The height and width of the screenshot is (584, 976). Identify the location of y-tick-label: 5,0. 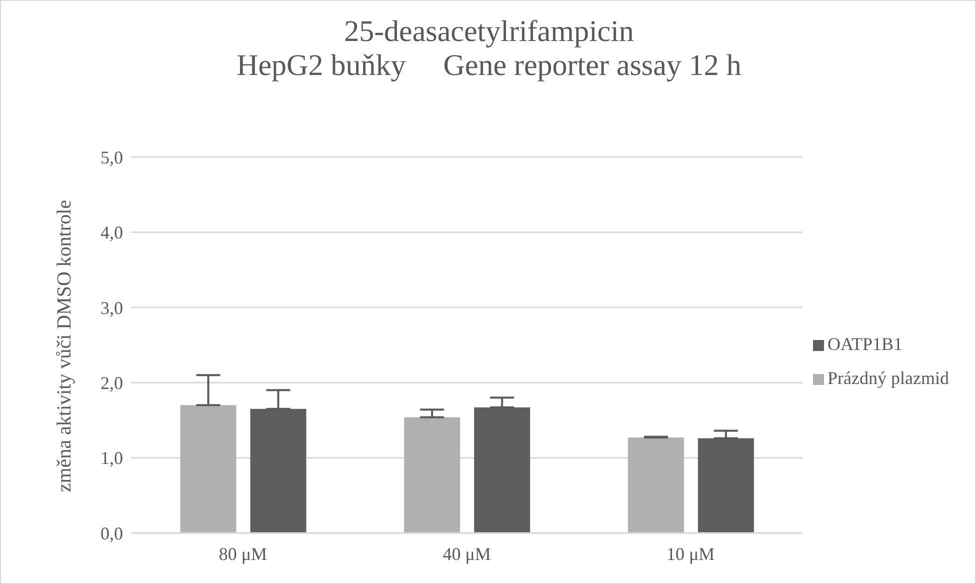
(111, 157).